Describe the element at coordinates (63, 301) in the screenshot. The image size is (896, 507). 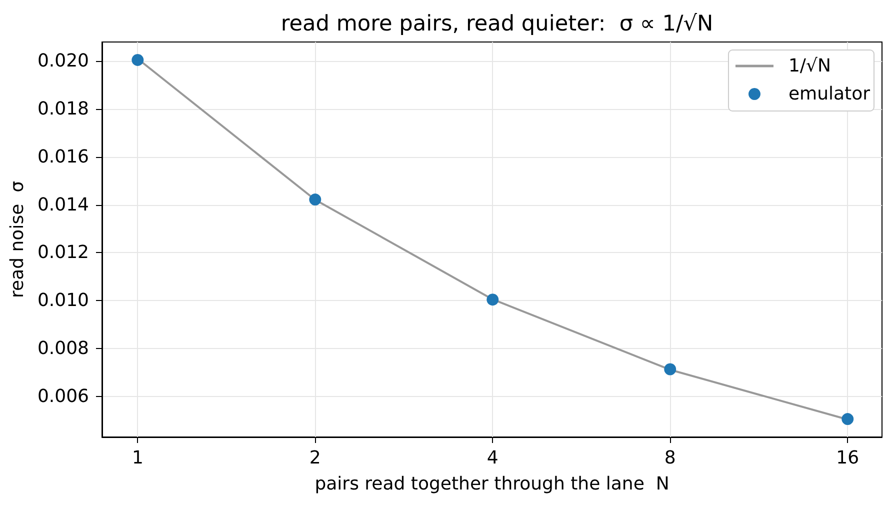
I see `y-tick-label: 0.010` at that location.